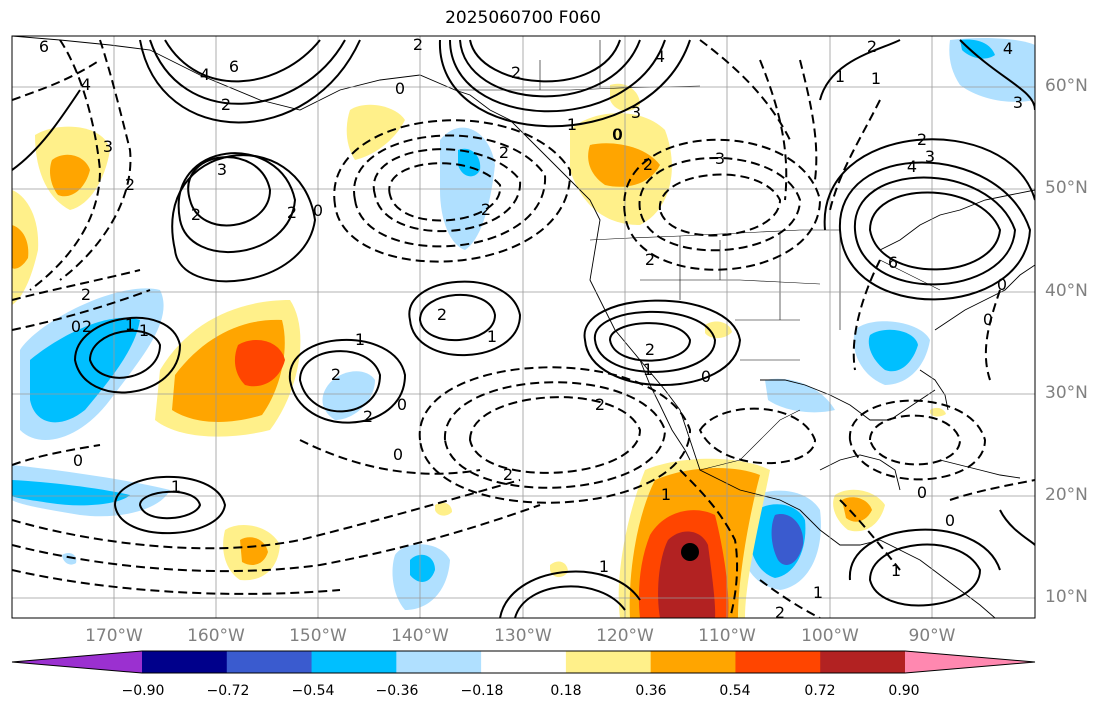 The width and height of the screenshot is (1105, 712). Describe the element at coordinates (216, 636) in the screenshot. I see `lon-tick-label: 160°W` at that location.